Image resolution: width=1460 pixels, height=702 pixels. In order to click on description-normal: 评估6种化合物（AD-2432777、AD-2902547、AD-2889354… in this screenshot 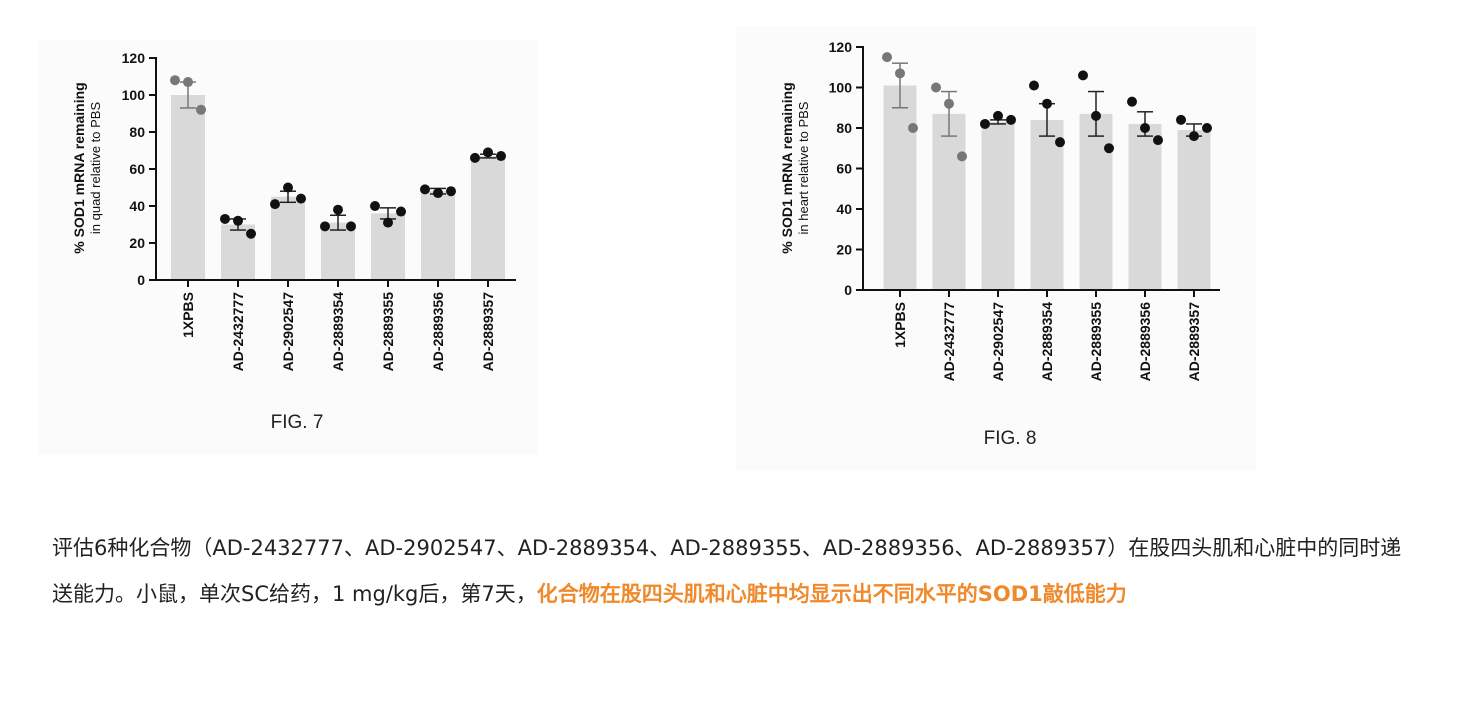, I will do `click(727, 571)`.